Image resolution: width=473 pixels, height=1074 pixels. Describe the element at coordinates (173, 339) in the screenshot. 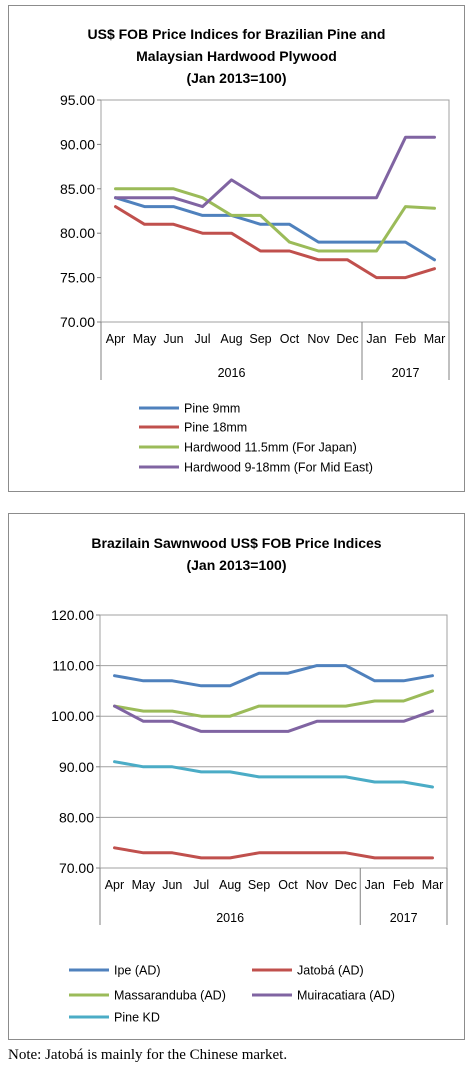

I see `plywood-x-tick-label: Jun` at that location.